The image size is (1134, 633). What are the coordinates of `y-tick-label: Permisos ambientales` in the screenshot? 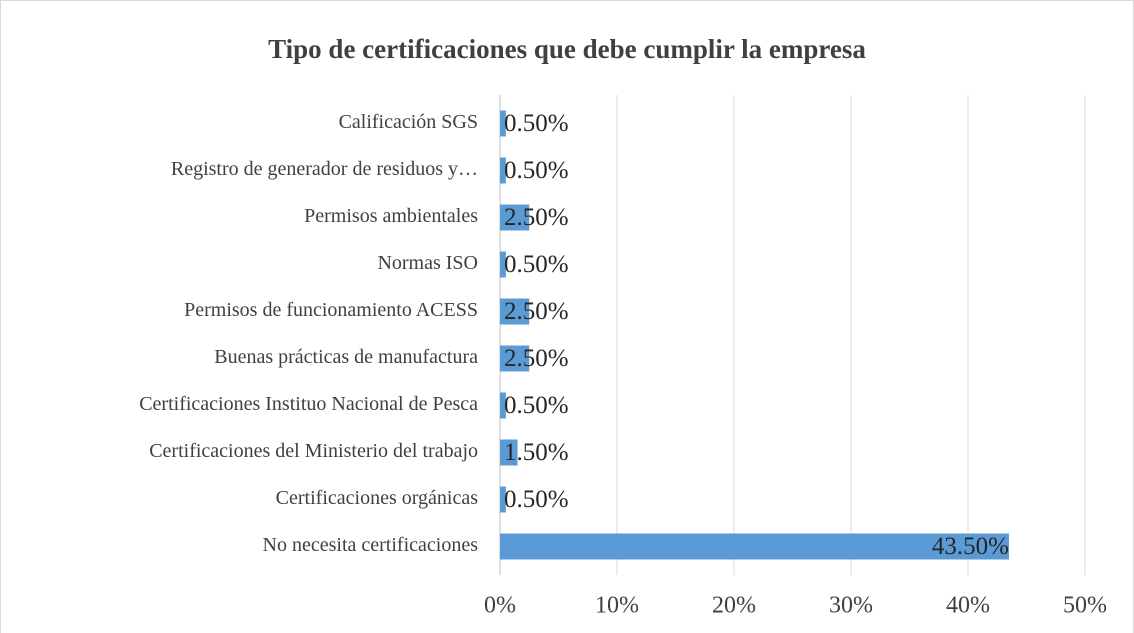 It's located at (391, 216).